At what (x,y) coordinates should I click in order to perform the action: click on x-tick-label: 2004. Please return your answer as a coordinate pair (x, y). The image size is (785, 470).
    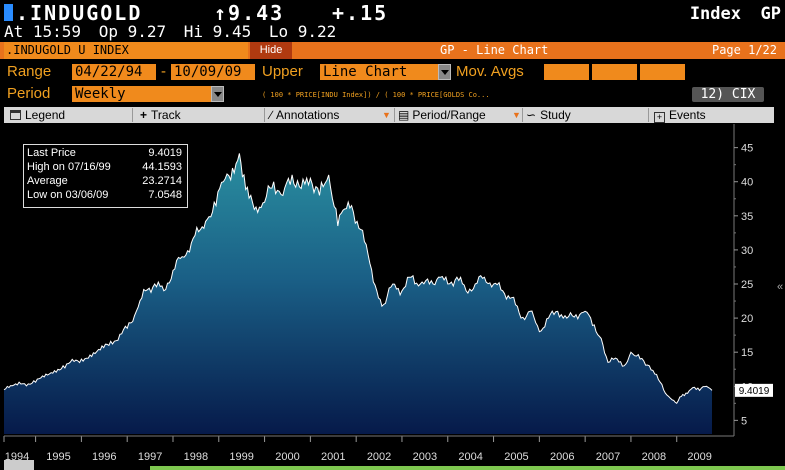
    Looking at the image, I should click on (470, 457).